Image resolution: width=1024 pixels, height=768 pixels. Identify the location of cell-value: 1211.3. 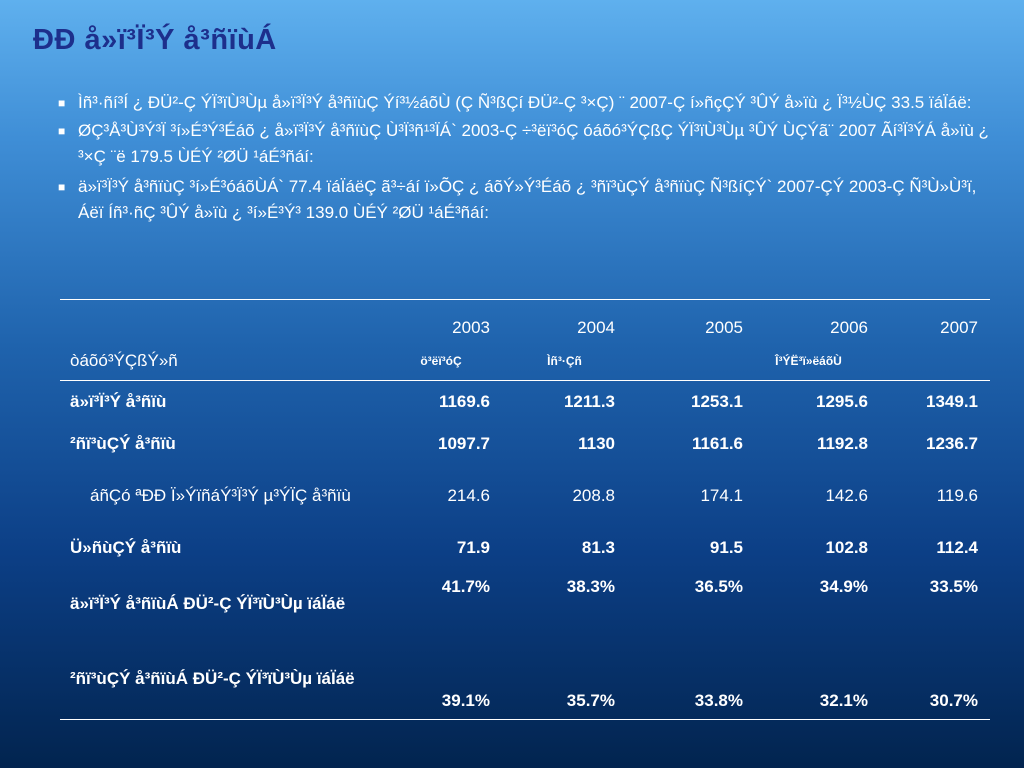
(589, 401).